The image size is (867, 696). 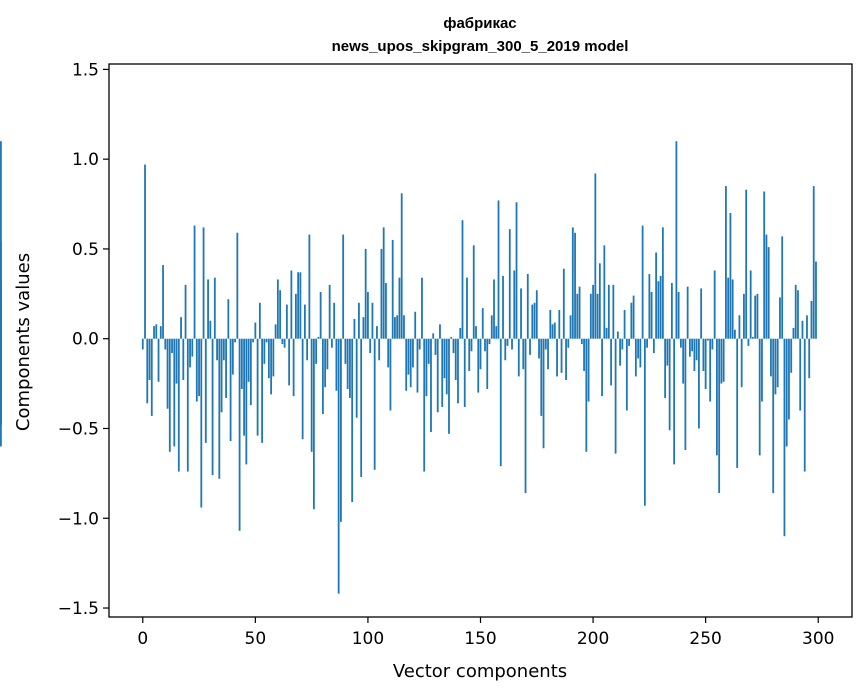 I want to click on y-tick-label: 0.0, so click(x=85, y=340).